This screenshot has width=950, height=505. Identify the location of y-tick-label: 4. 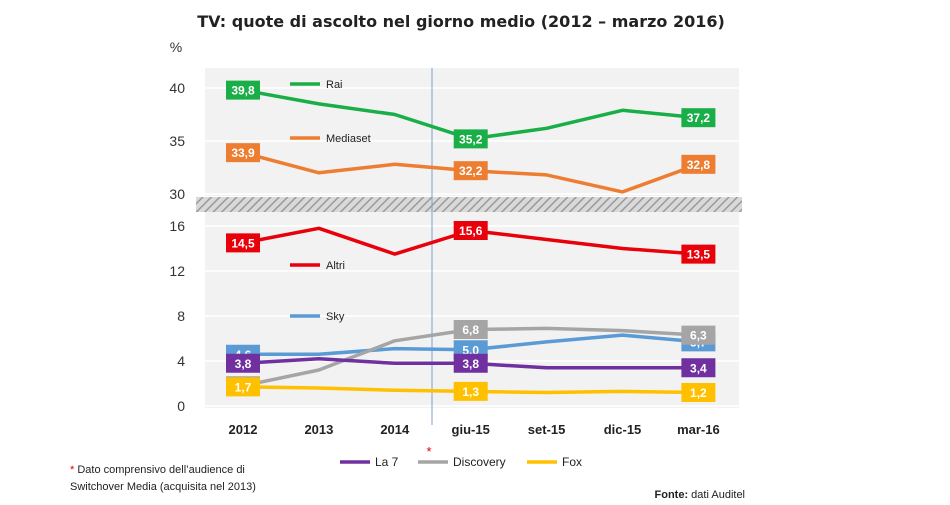
(181, 361).